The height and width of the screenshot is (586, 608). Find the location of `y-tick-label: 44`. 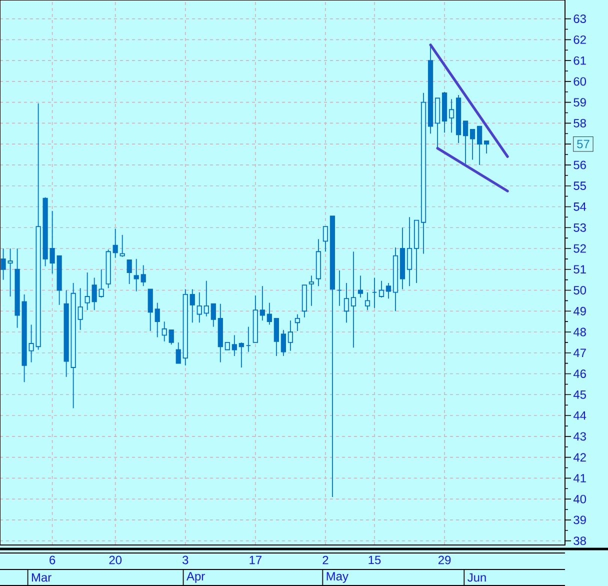

y-tick-label: 44 is located at coordinates (579, 415).